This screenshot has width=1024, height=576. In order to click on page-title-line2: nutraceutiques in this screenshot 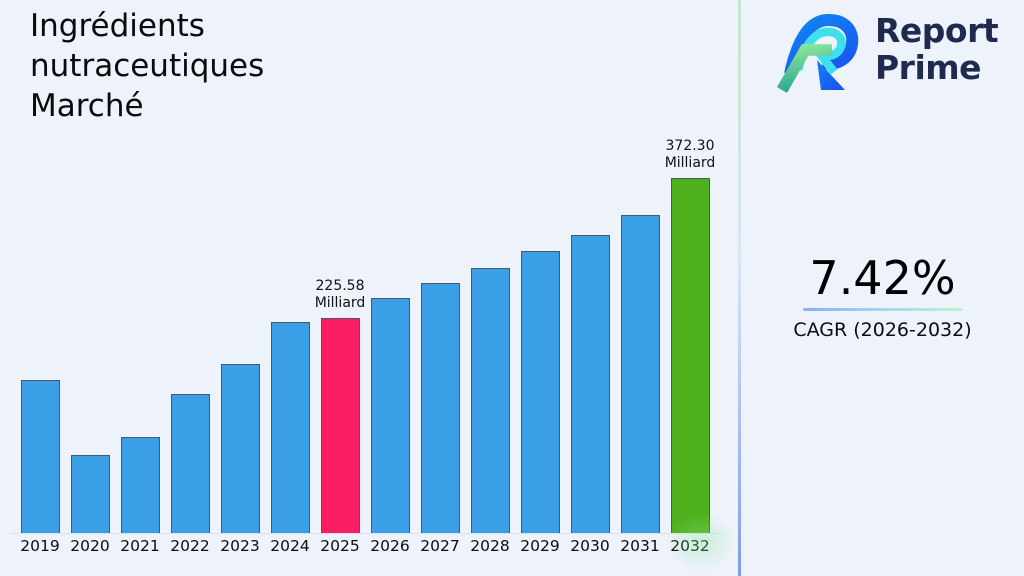, I will do `click(147, 66)`.